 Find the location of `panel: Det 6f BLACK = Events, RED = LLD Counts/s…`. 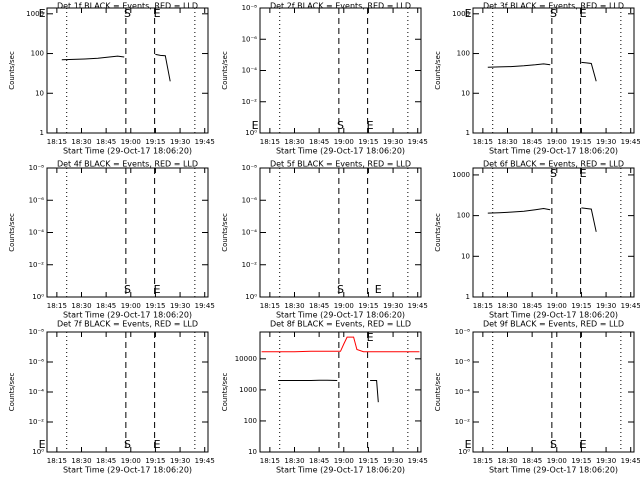

panel: Det 6f BLACK = Events, RED = LLD Counts/s… is located at coordinates (537, 240).